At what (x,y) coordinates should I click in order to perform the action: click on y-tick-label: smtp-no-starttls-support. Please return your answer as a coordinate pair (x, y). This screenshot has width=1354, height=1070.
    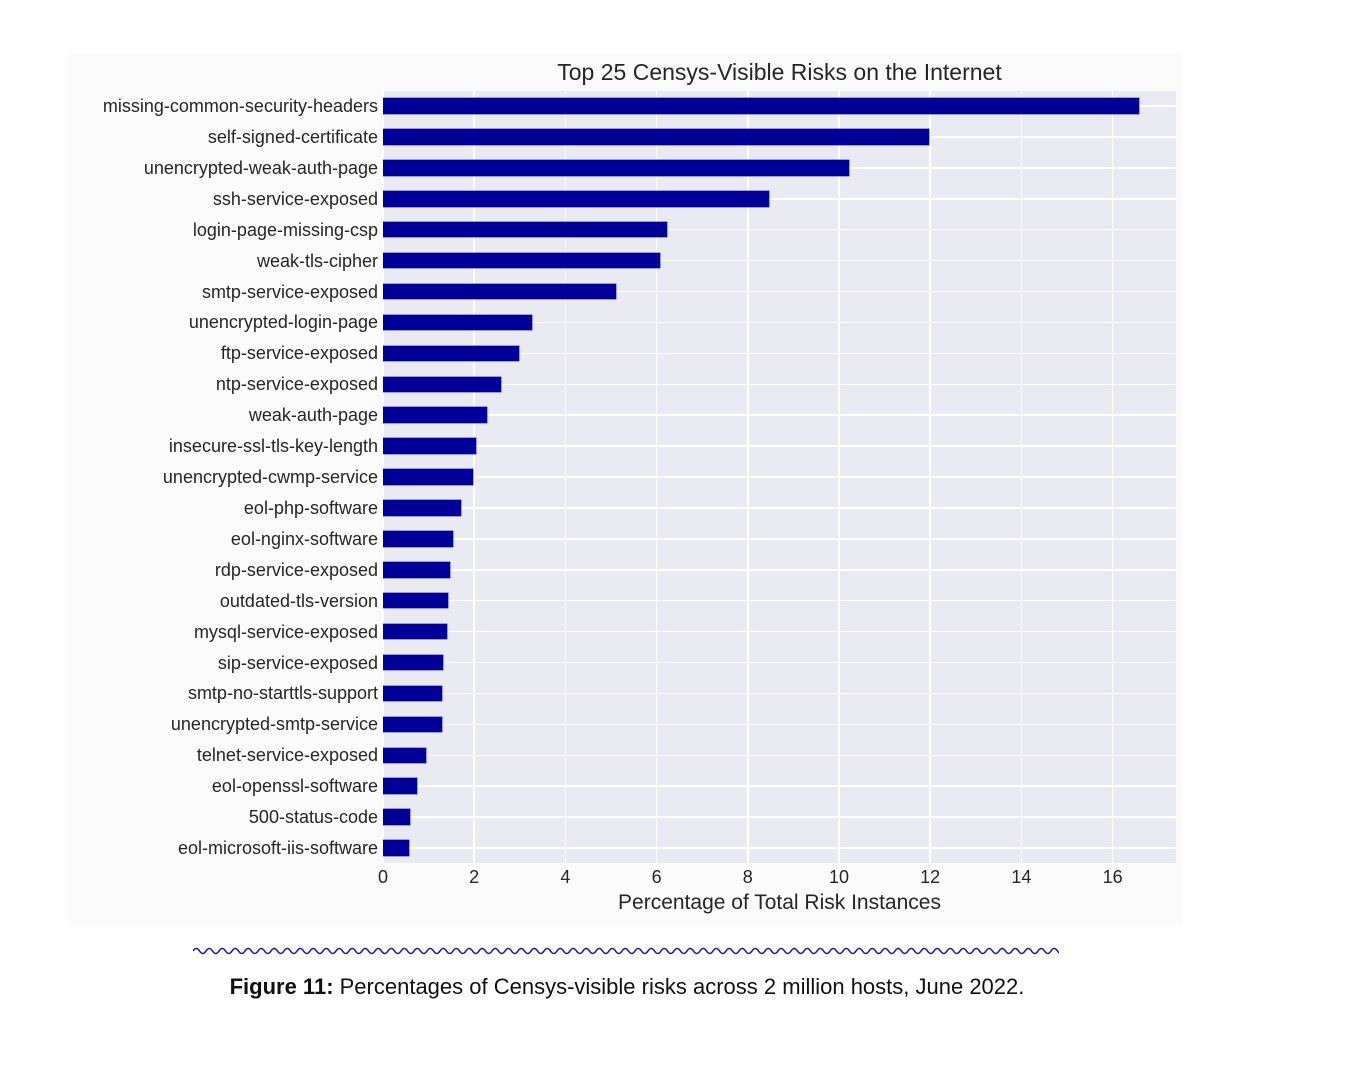
    Looking at the image, I should click on (282, 693).